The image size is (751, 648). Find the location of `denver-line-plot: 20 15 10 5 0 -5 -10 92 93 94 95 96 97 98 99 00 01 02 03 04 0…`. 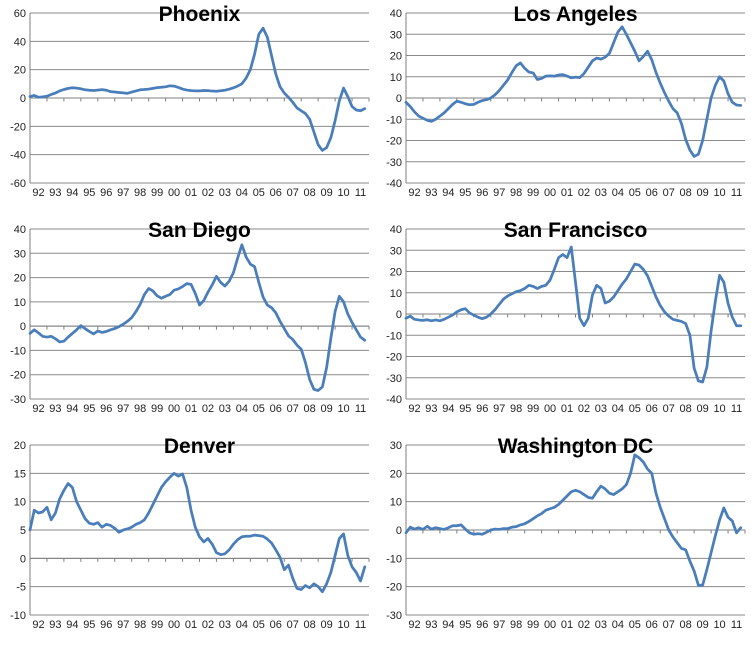

denver-line-plot: 20 15 10 5 0 -5 -10 92 93 94 95 96 97 98 99 00 01 02 03 04 0… is located at coordinates (190, 535).